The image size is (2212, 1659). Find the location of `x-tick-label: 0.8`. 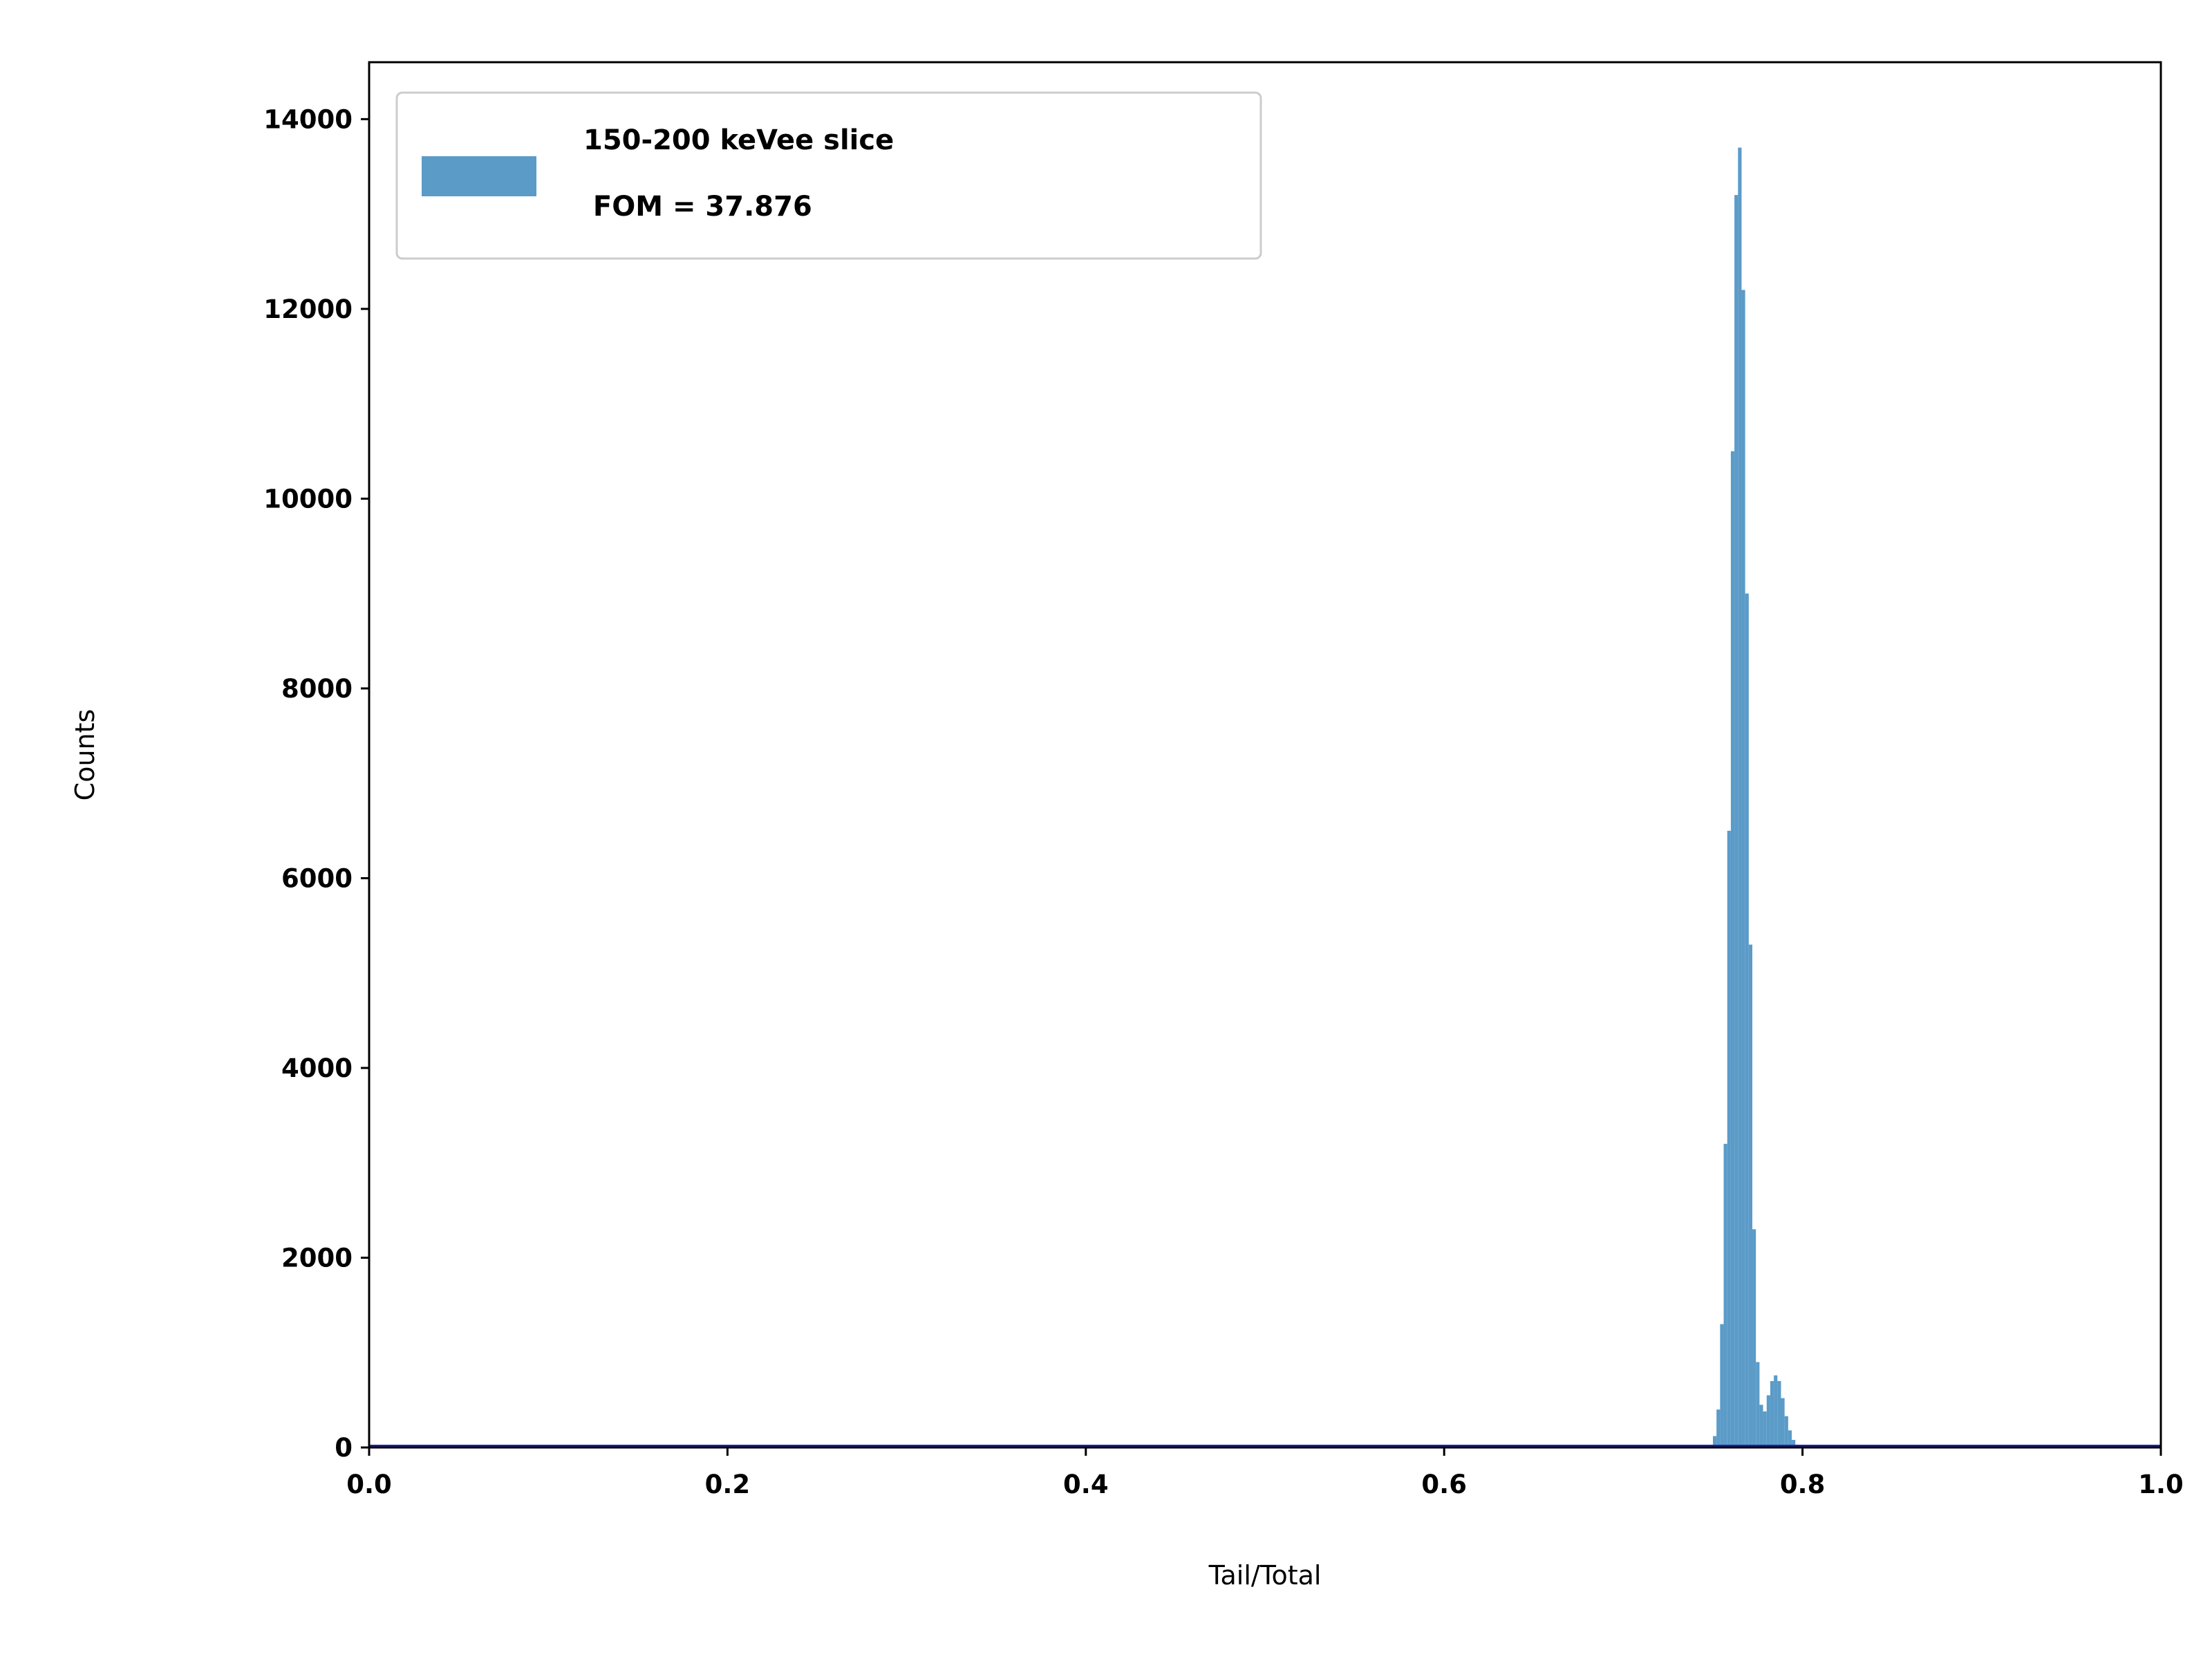

x-tick-label: 0.8 is located at coordinates (1803, 1484).